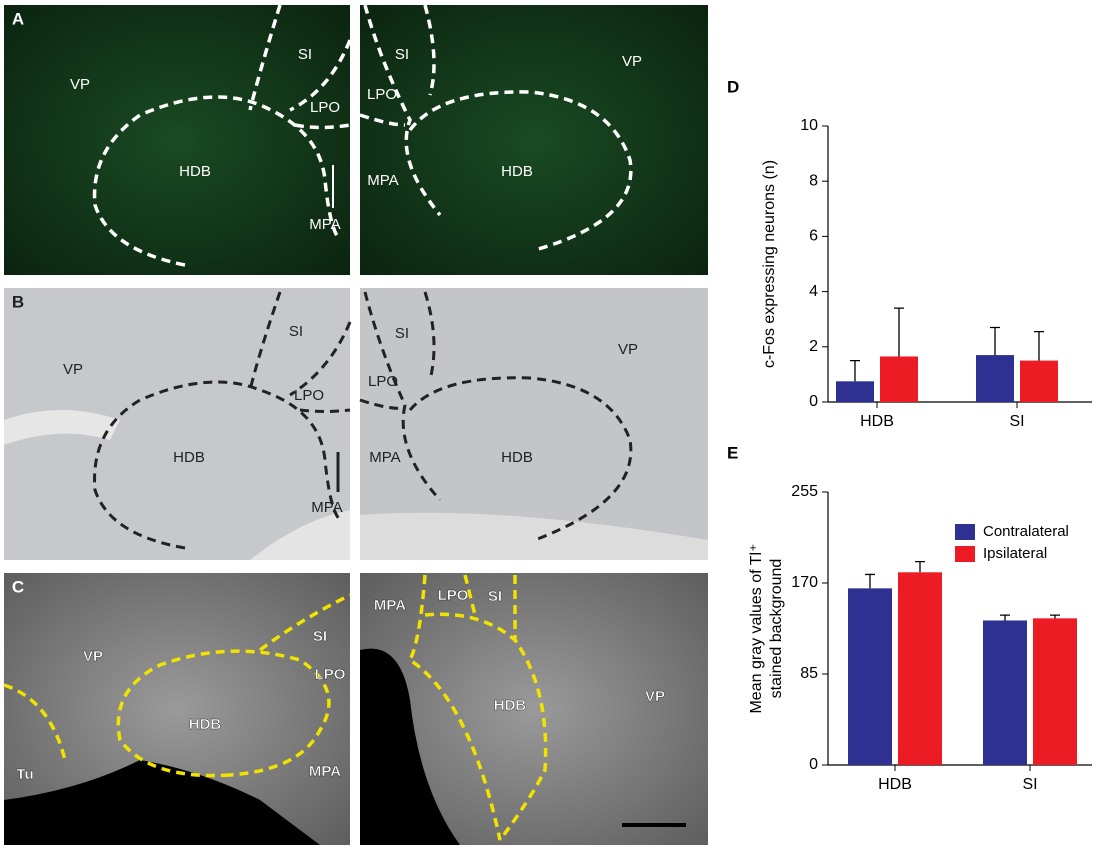 The image size is (1100, 853). What do you see at coordinates (1026, 531) in the screenshot?
I see `legend-label: Contralateral` at bounding box center [1026, 531].